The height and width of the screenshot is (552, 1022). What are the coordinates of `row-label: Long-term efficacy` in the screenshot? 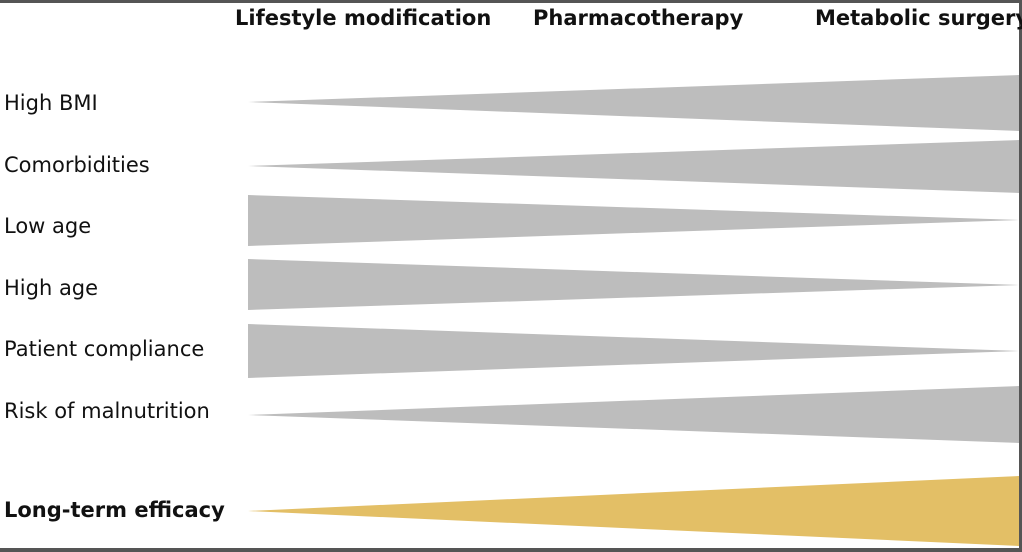 It's located at (114, 510).